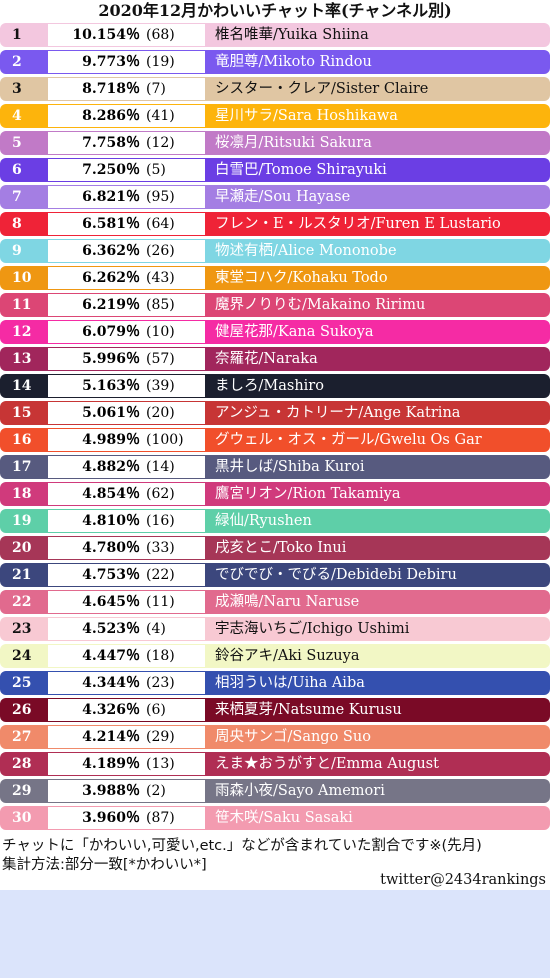 The width and height of the screenshot is (550, 978). I want to click on rank-number: 25, so click(22, 683).